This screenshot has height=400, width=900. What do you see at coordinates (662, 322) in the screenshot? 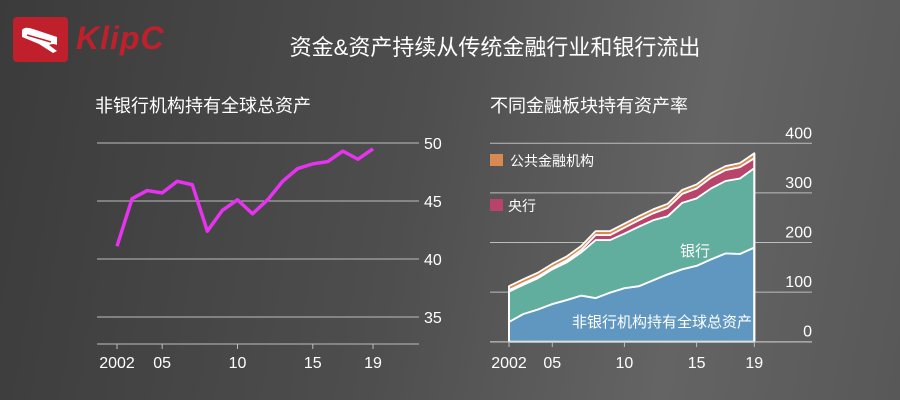
I see `area-label-nonbank: 非银行机构持有全球总资产` at bounding box center [662, 322].